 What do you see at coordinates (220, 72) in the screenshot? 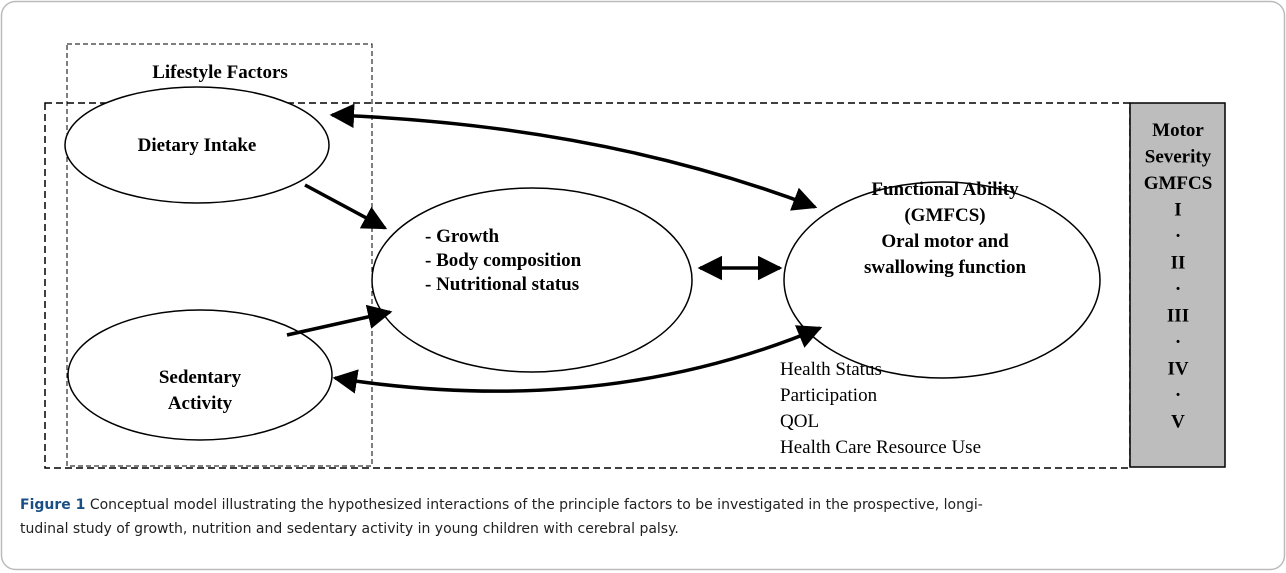
I see `lifestyle-title: Lifestyle Factors` at bounding box center [220, 72].